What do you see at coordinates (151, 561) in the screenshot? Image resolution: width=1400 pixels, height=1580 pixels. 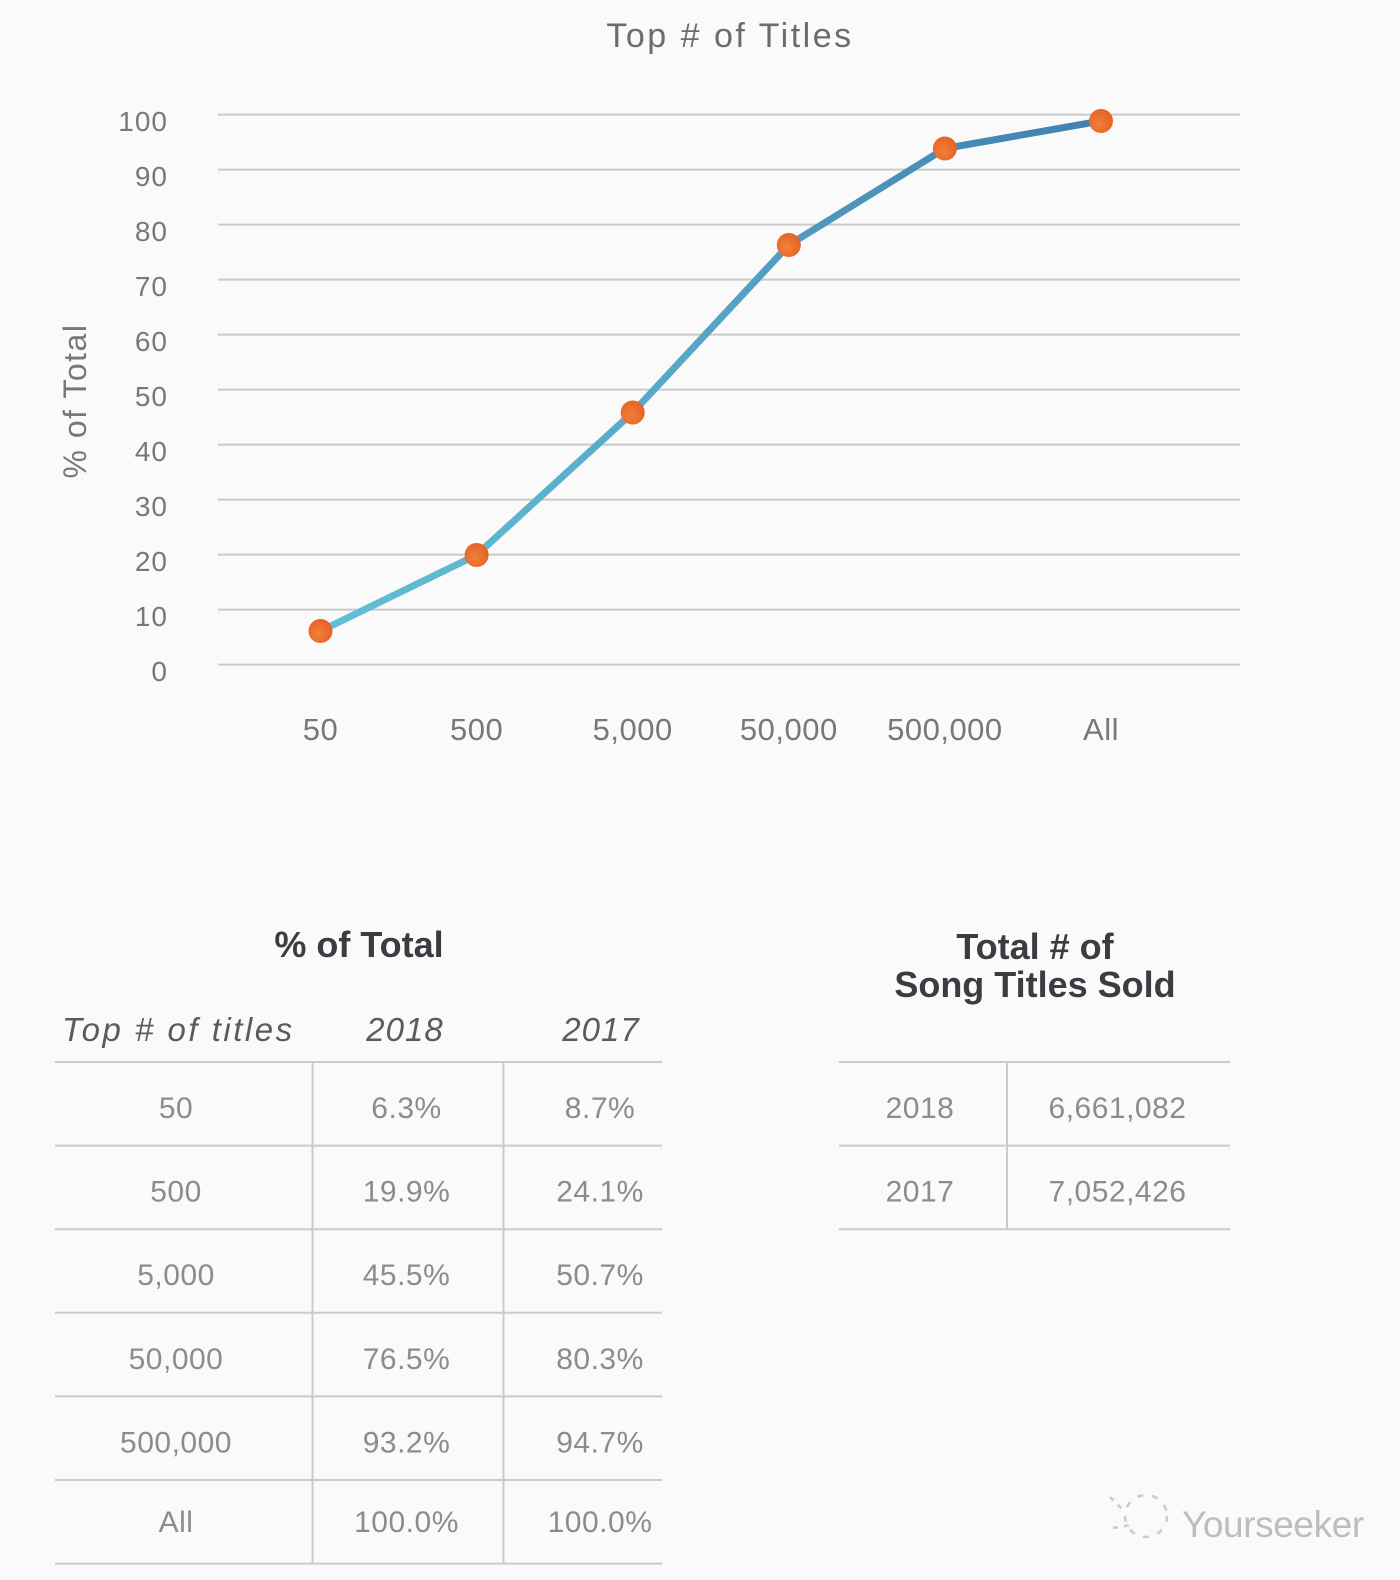 I see `svg-text: 20` at bounding box center [151, 561].